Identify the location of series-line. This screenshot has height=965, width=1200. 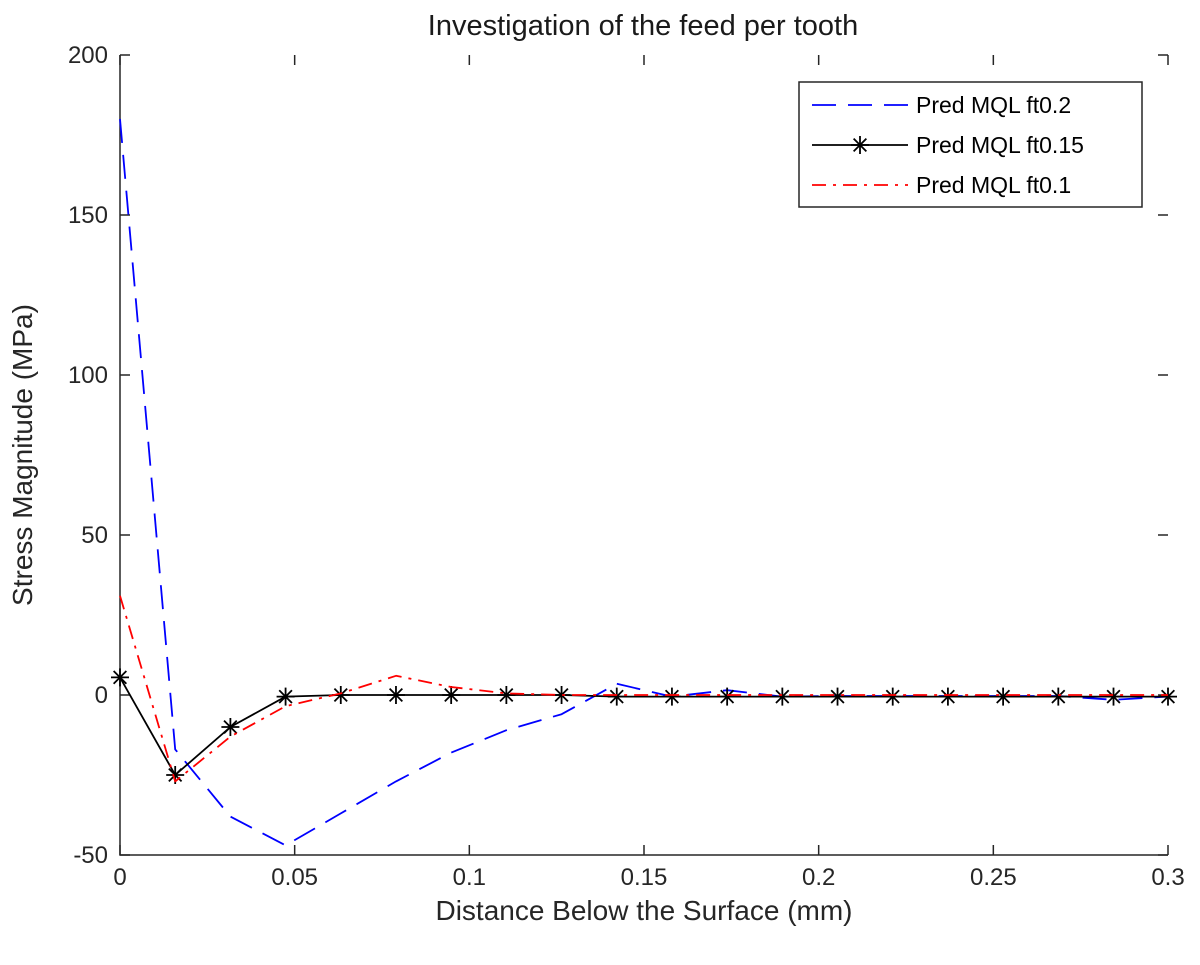
(643, 726).